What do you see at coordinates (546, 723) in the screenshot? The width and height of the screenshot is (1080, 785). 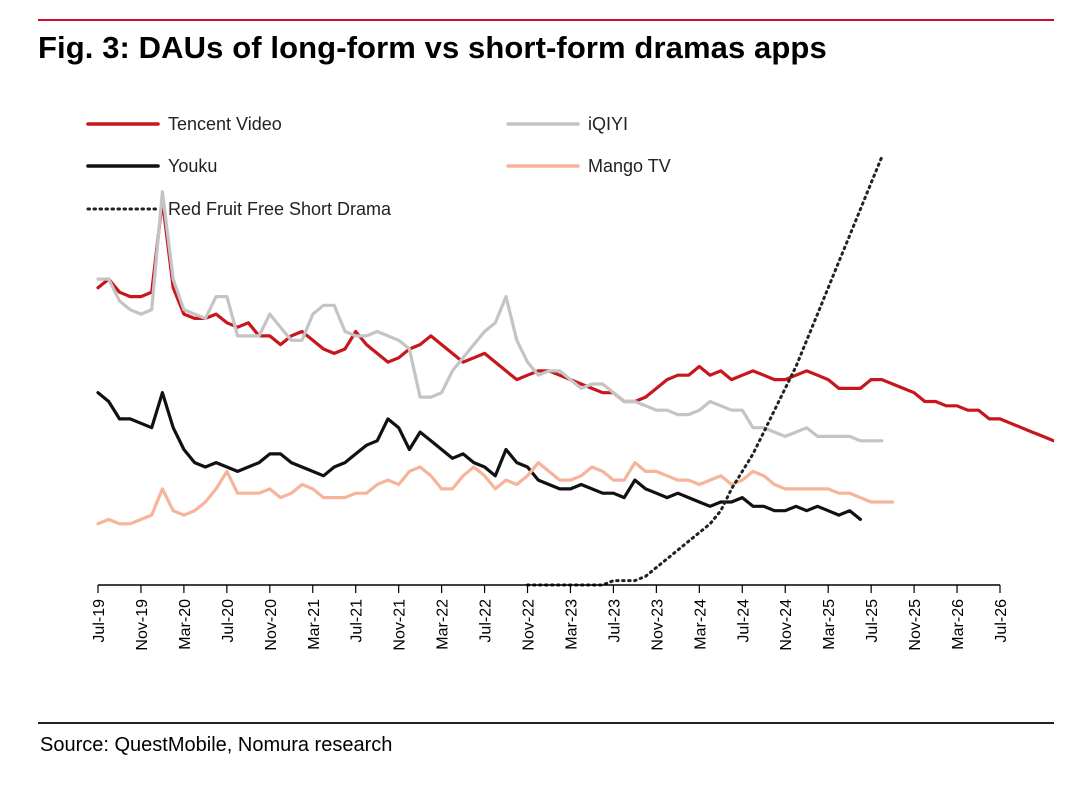 I see `bottom-rule` at bounding box center [546, 723].